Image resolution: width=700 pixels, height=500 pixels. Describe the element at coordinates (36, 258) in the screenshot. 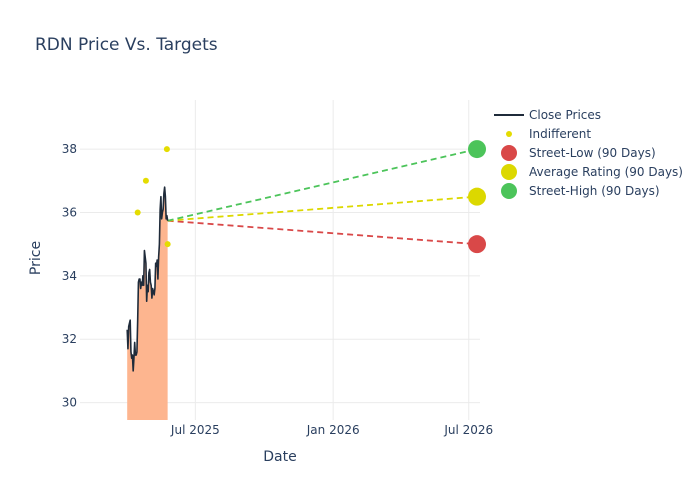

I see `y-axis-title: Price` at that location.